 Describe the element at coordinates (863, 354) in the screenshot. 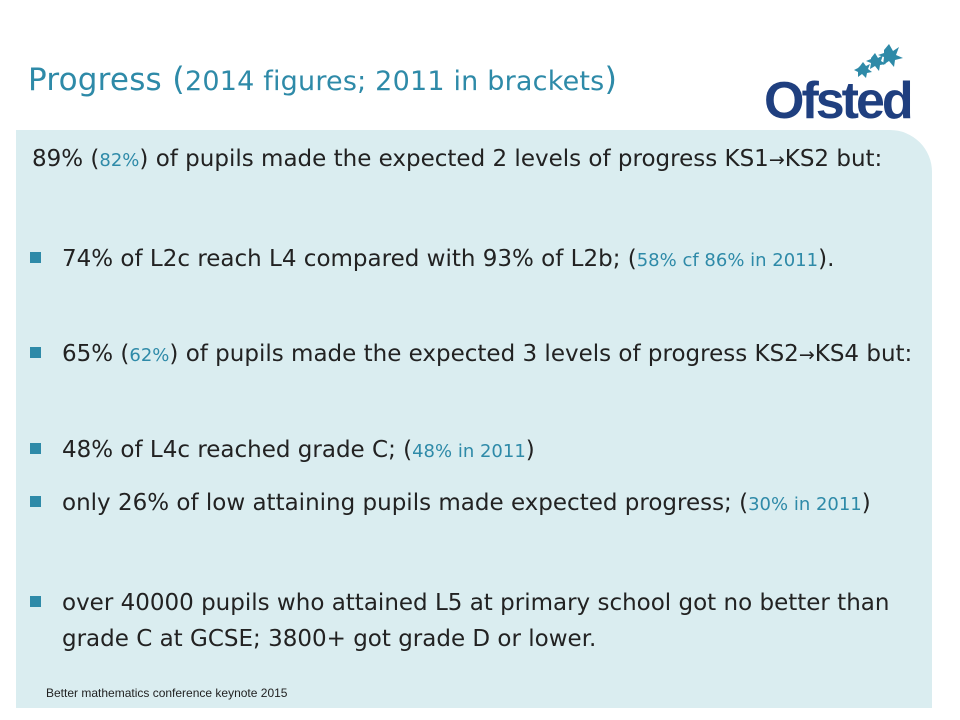

I see `bullet-post: KS4 but:` at that location.